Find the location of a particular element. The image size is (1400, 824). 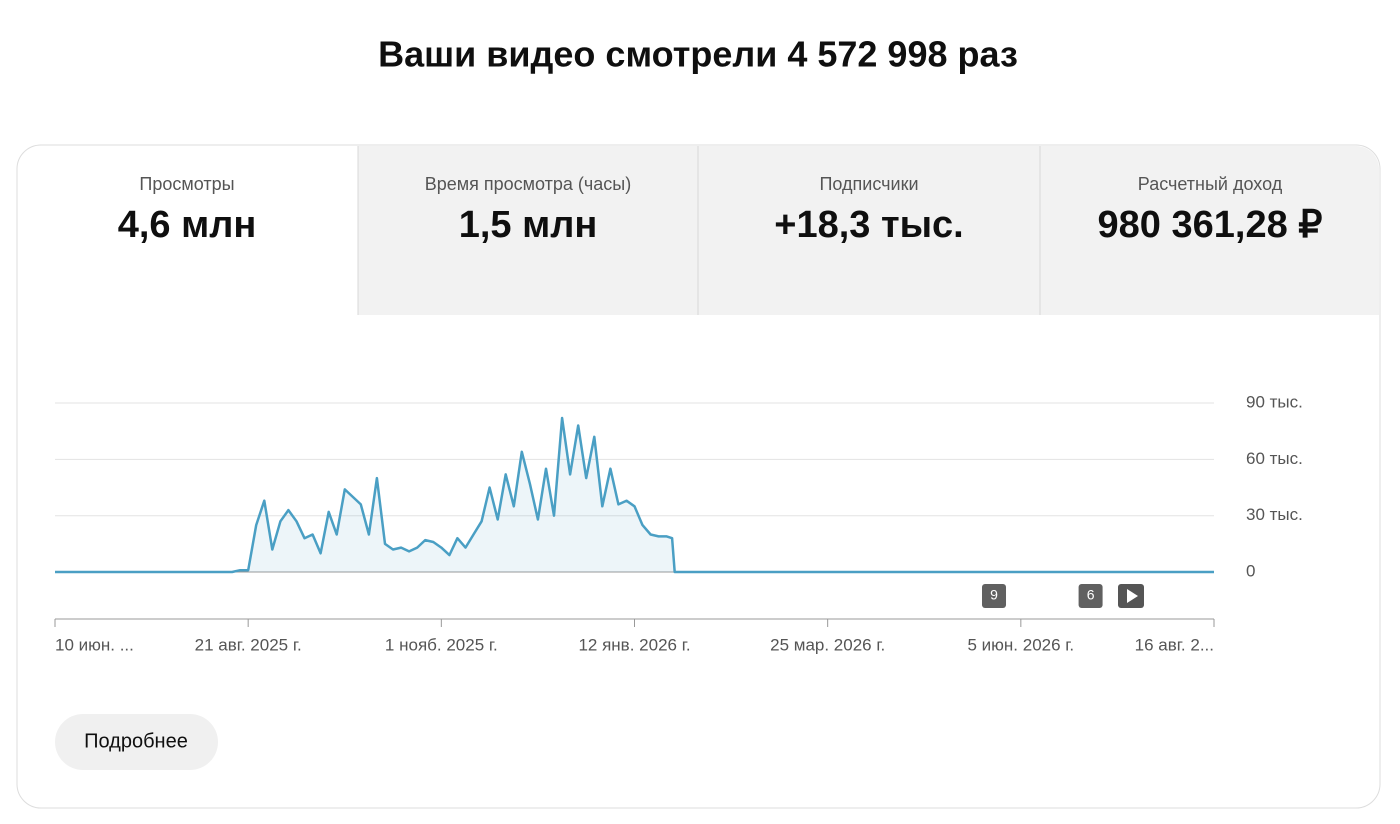

x-tick-label: 12 янв. 2026 г. is located at coordinates (634, 644).